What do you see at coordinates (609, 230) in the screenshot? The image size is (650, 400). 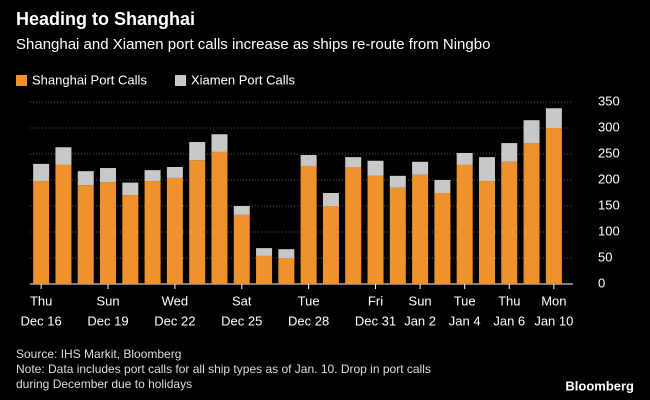 I see `y-tick-label: 100` at bounding box center [609, 230].